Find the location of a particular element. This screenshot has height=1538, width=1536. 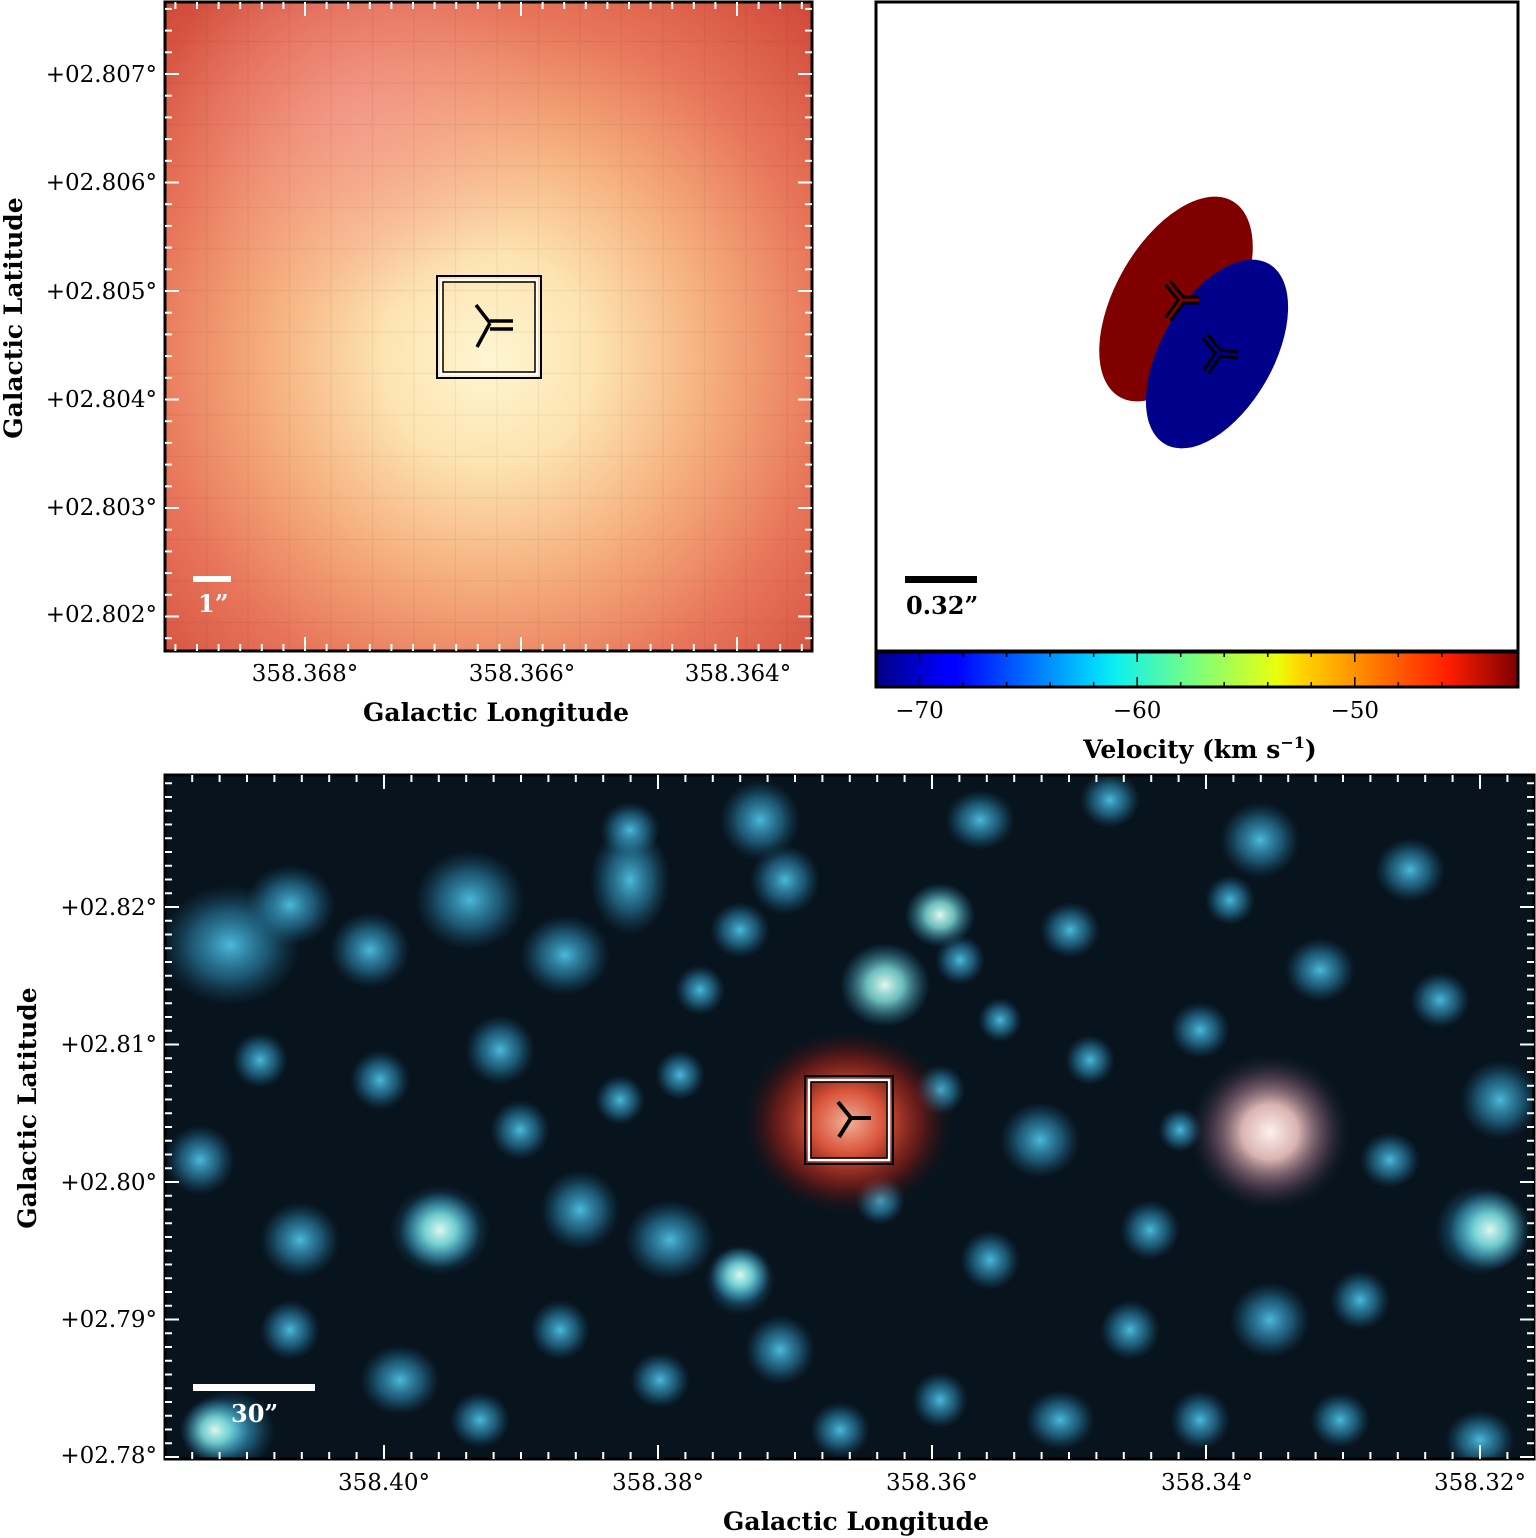

panel-b-scale-label: 0.32” is located at coordinates (942, 605).